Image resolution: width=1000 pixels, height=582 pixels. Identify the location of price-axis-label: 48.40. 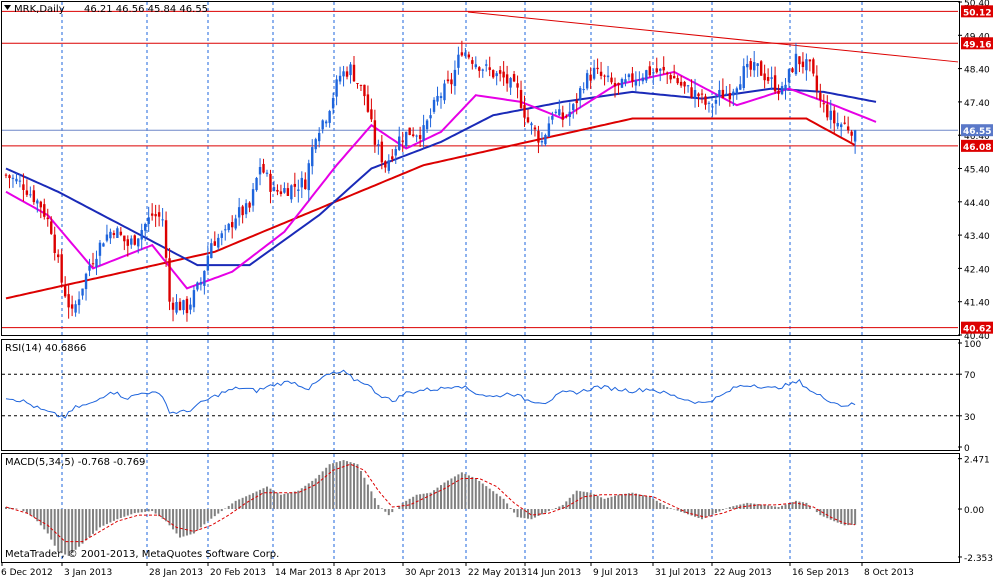
(977, 71).